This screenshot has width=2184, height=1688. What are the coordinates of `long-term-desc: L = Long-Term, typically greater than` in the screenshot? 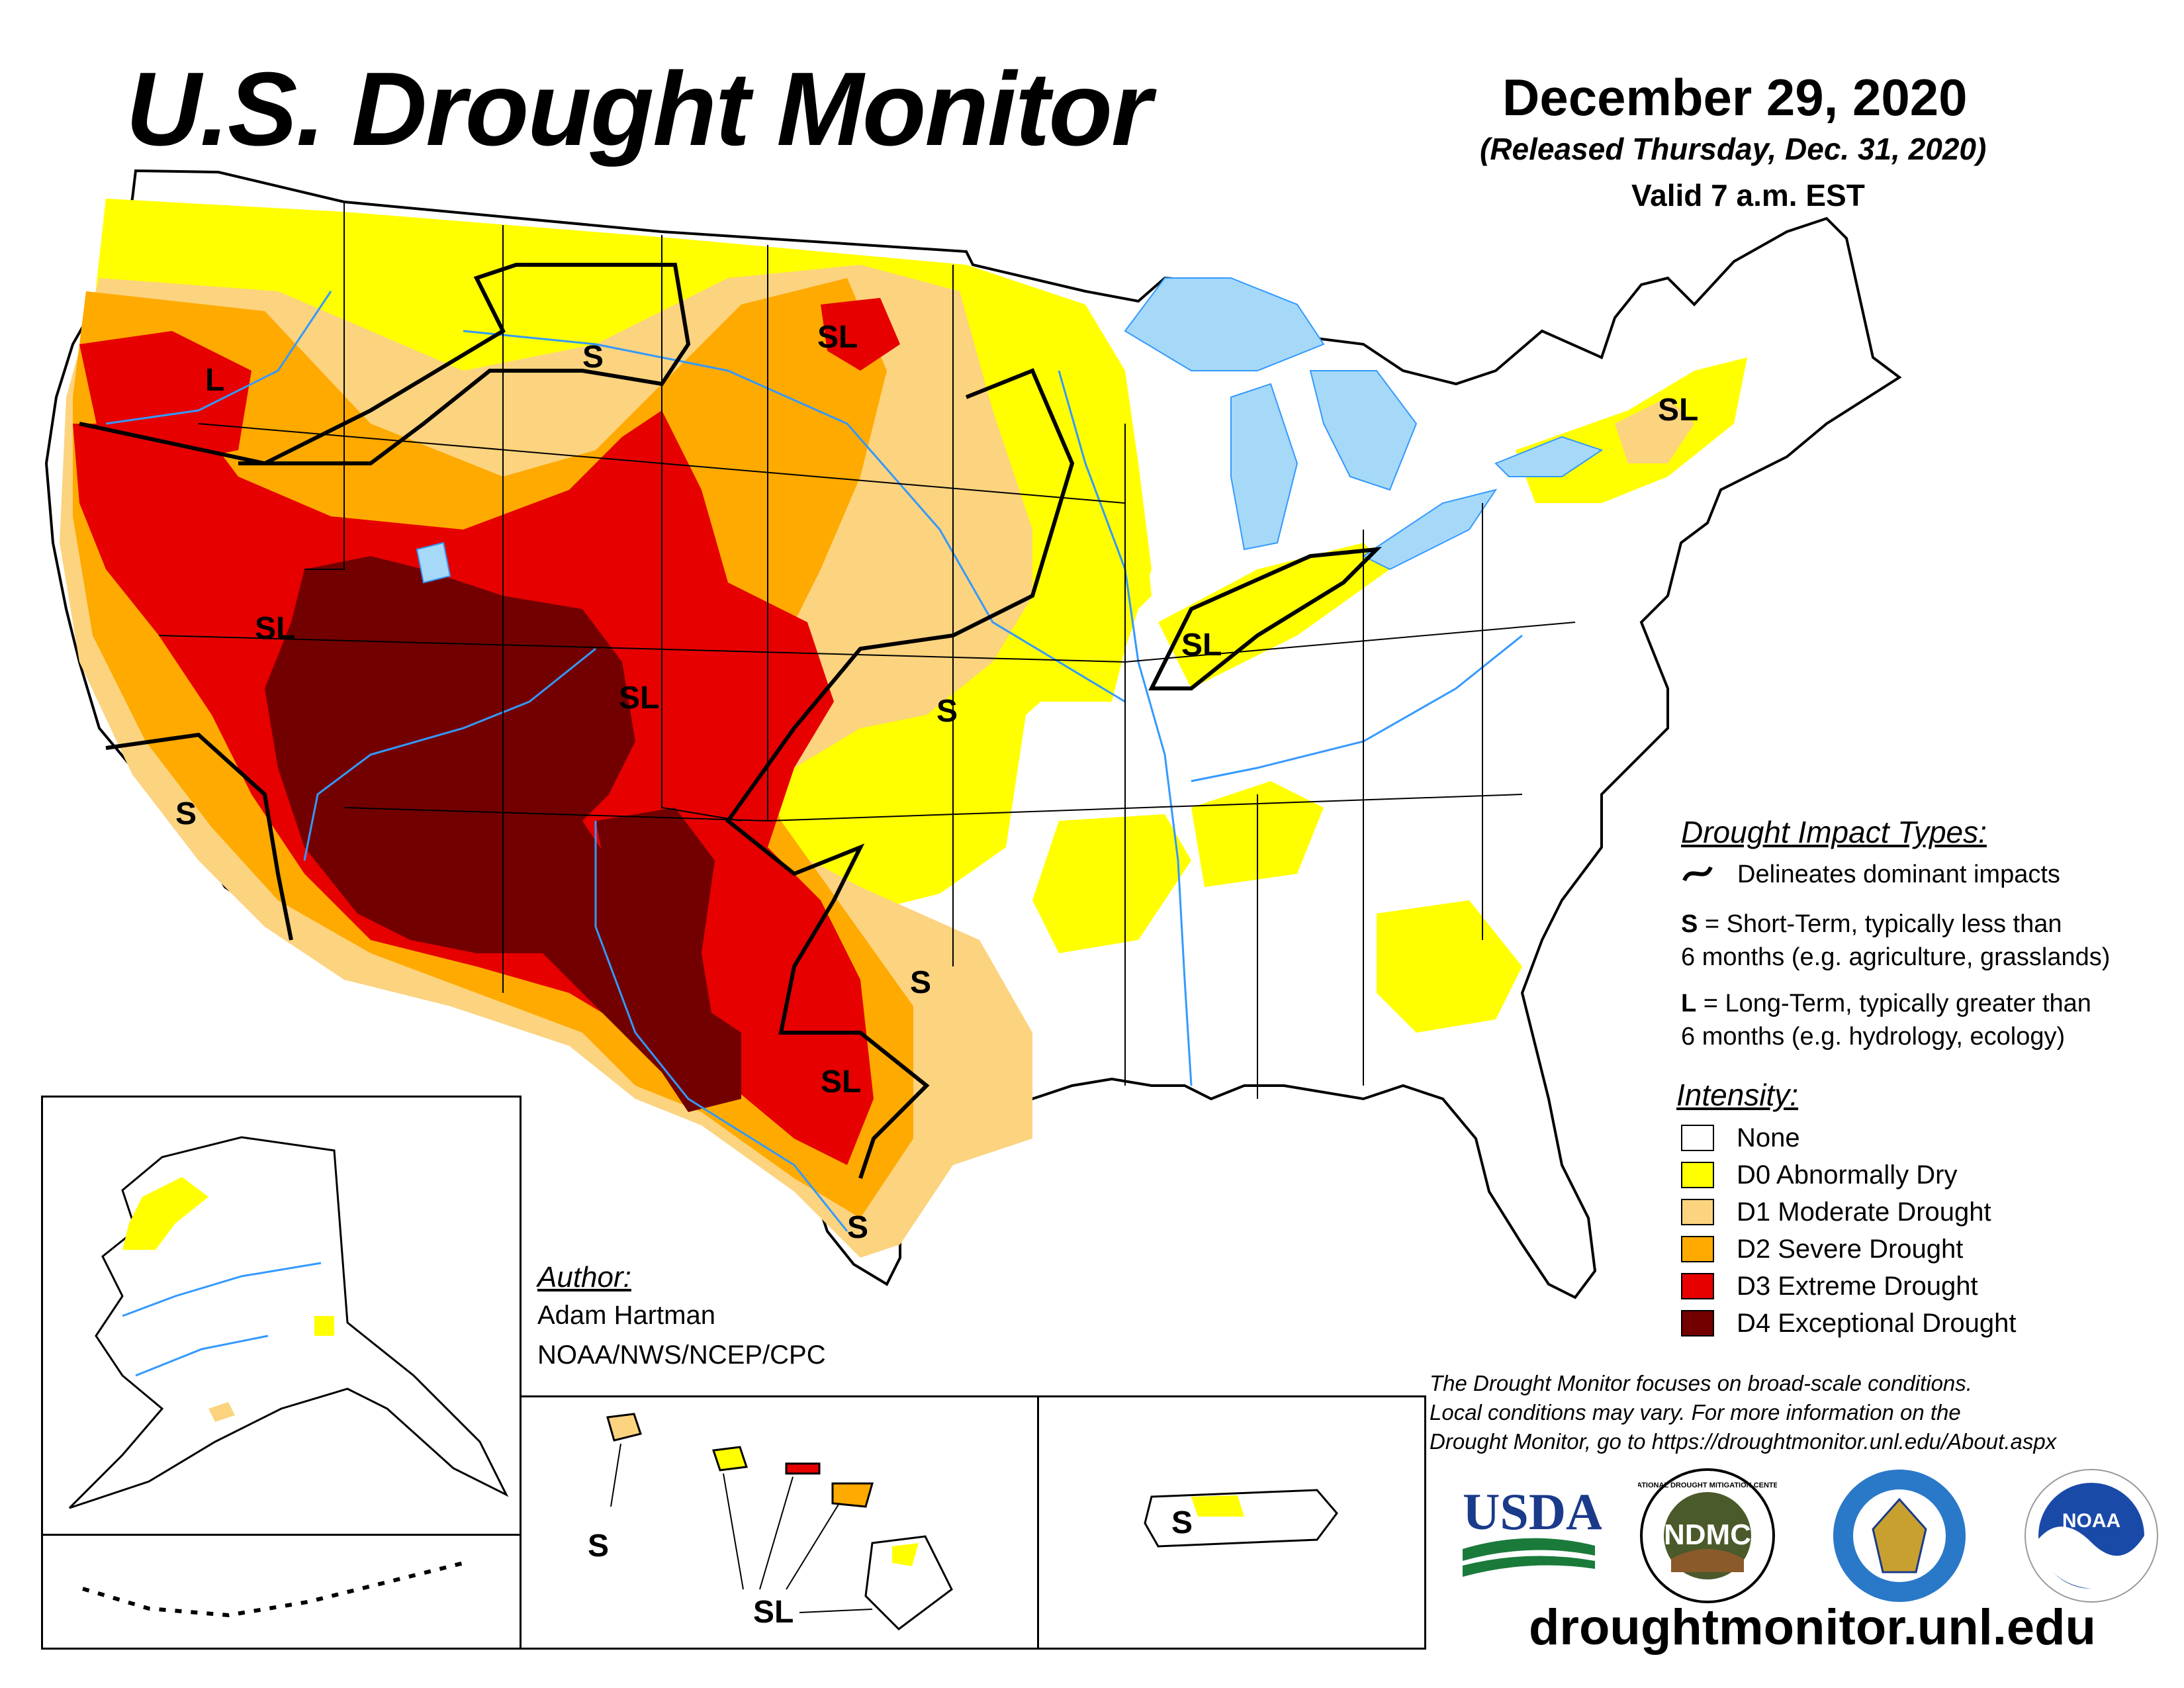 It's located at (1886, 1004).